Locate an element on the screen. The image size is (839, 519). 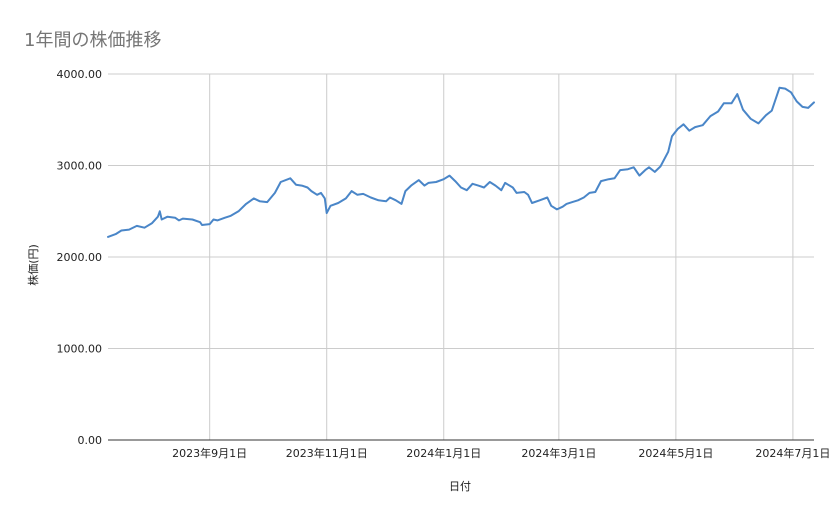
x-tick-label: 2023年9月1日 is located at coordinates (209, 453).